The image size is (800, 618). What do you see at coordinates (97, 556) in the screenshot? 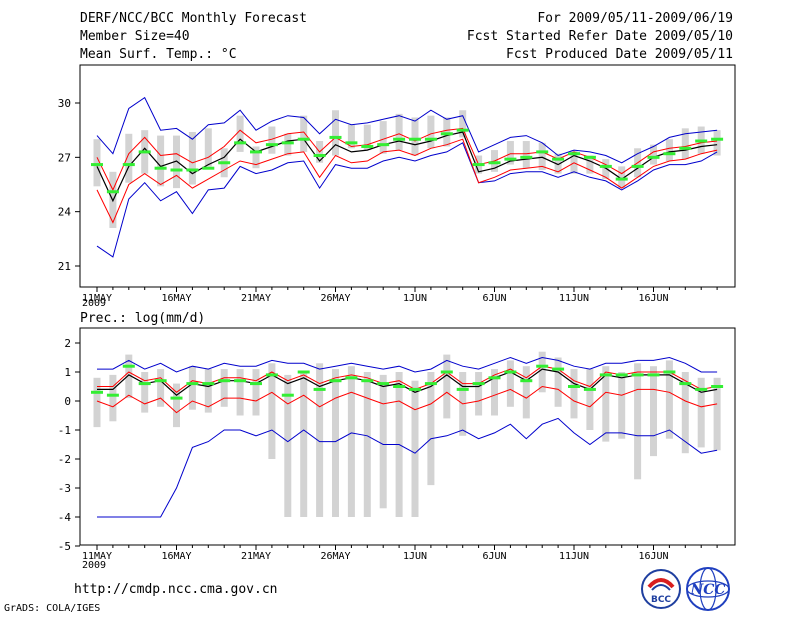
I see `x-tick-label: 11MAY` at bounding box center [97, 556].